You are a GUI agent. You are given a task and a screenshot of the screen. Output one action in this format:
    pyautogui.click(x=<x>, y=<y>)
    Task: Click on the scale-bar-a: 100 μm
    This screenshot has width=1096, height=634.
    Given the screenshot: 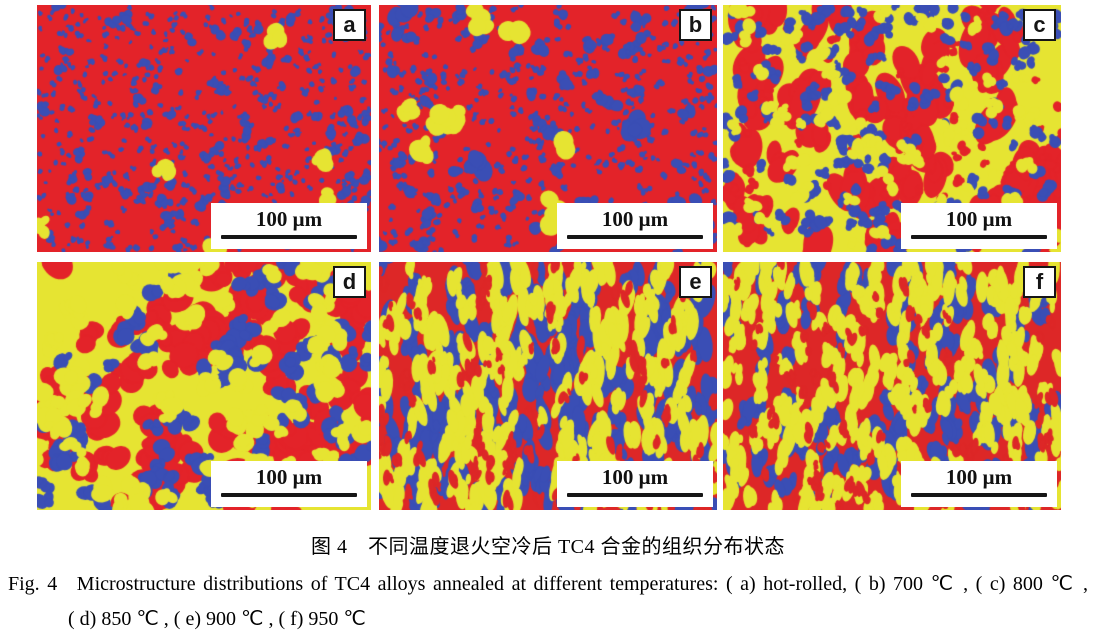 What is the action you would take?
    pyautogui.click(x=289, y=226)
    